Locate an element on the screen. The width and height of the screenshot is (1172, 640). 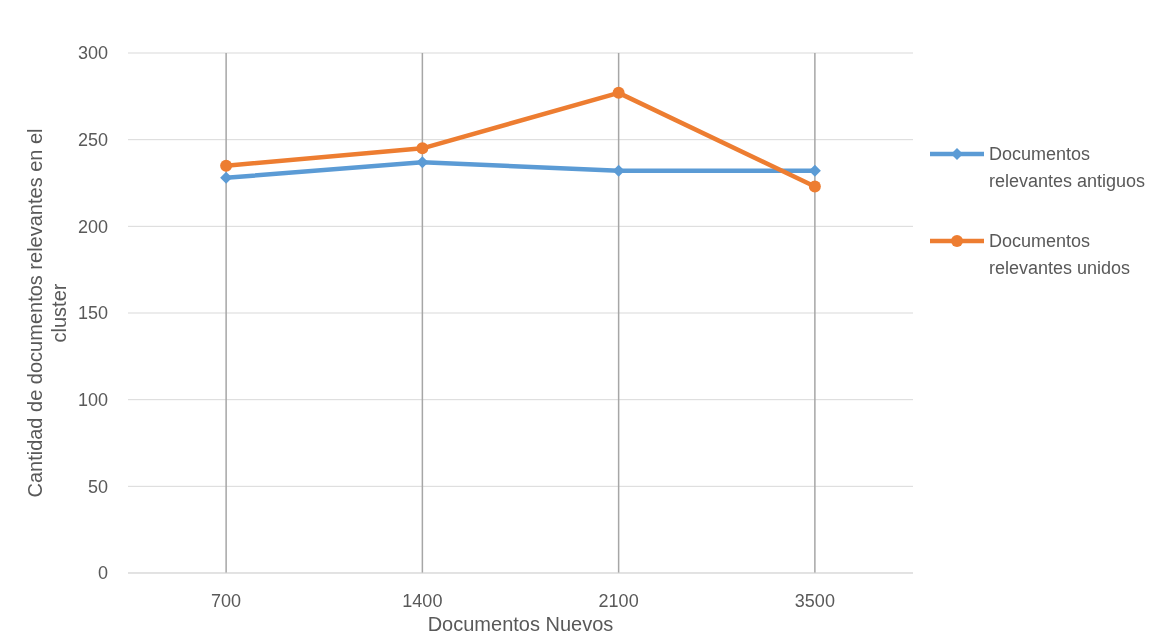
y-tick-label: 0 is located at coordinates (102, 573).